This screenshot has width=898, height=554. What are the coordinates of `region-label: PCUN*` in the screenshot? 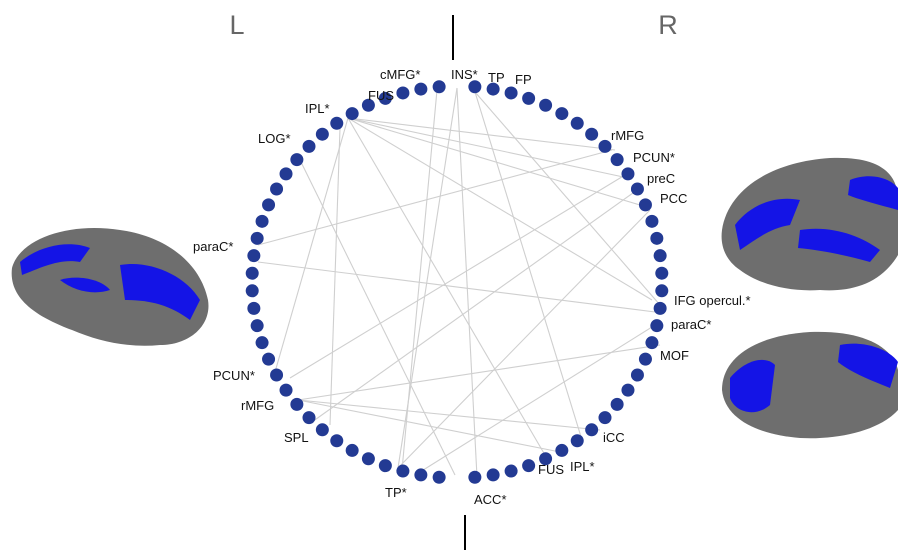 It's located at (234, 375).